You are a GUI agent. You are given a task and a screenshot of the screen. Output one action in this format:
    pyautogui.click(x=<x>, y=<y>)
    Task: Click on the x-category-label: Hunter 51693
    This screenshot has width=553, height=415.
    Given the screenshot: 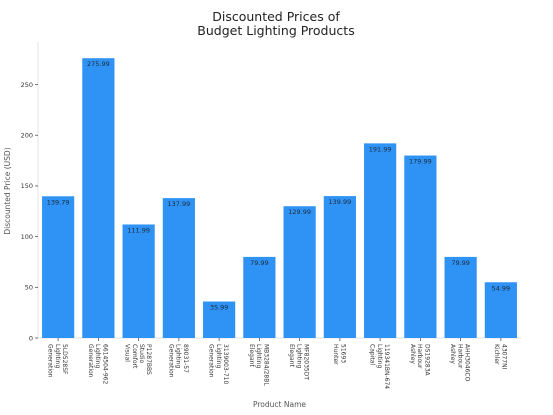 What is the action you would take?
    pyautogui.click(x=339, y=354)
    